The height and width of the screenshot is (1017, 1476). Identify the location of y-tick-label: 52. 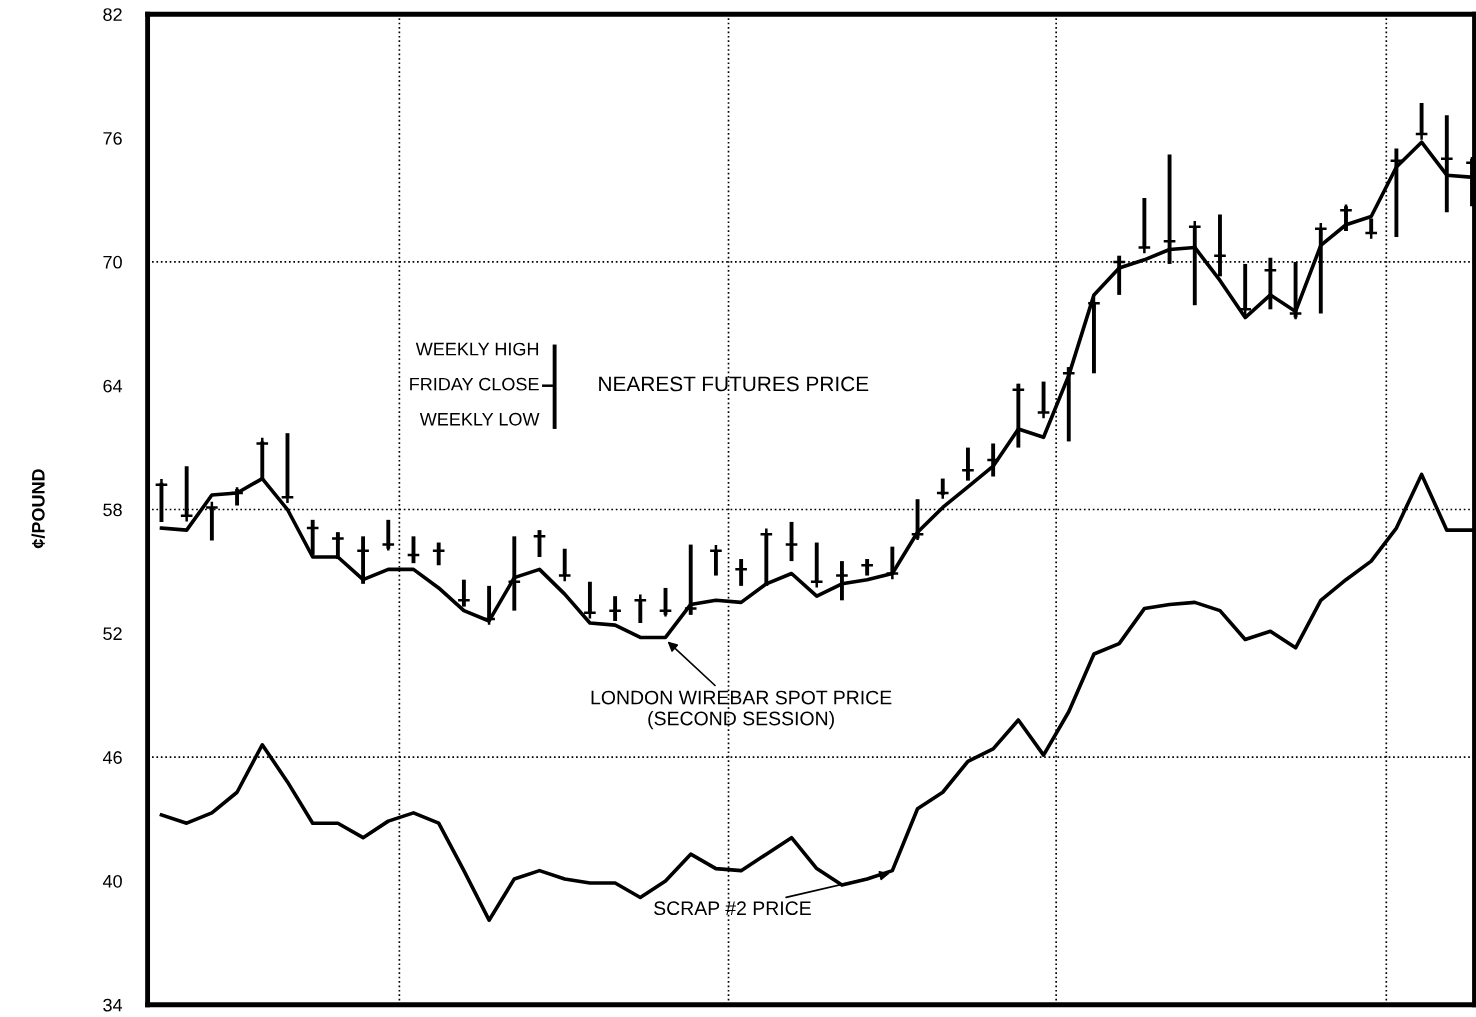
(112, 634).